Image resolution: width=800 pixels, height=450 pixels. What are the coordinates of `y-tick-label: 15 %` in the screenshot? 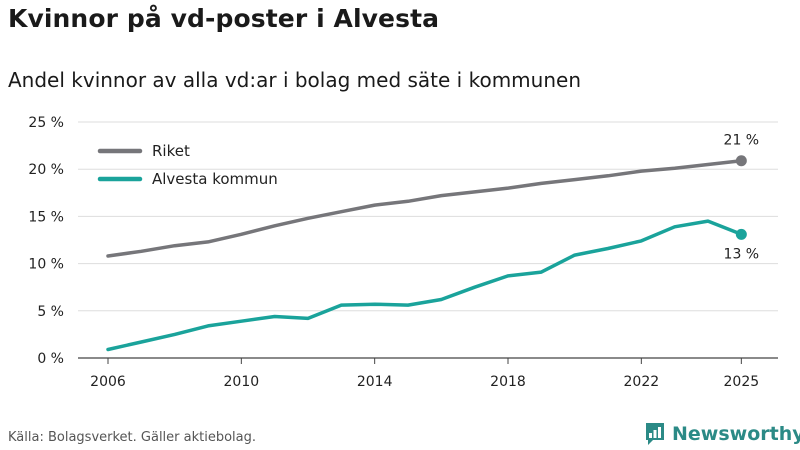 It's located at (46, 217).